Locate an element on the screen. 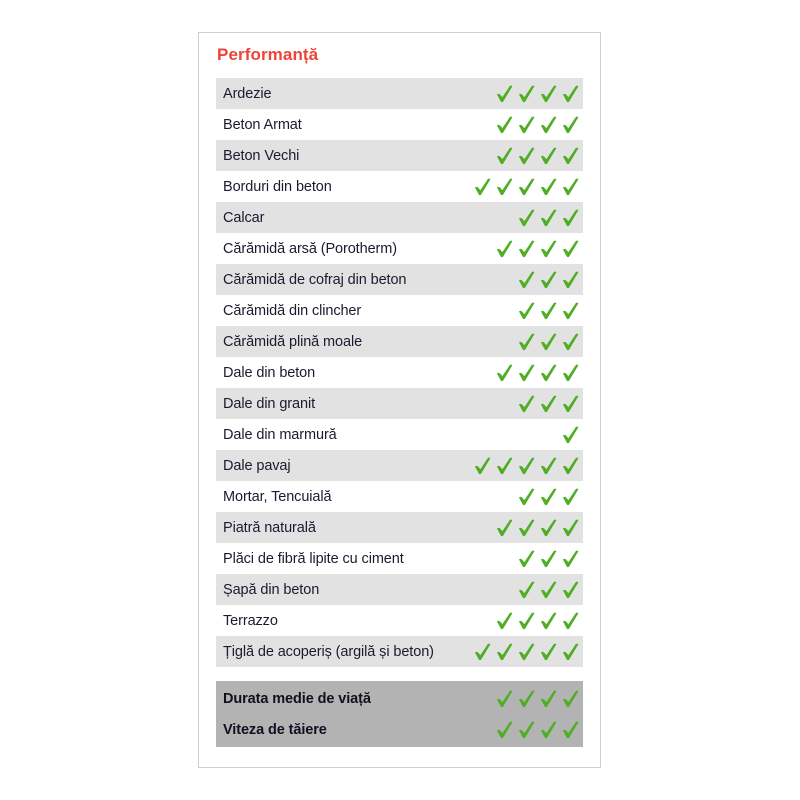 The image size is (800, 800). row-label: Dale din beton is located at coordinates (269, 372).